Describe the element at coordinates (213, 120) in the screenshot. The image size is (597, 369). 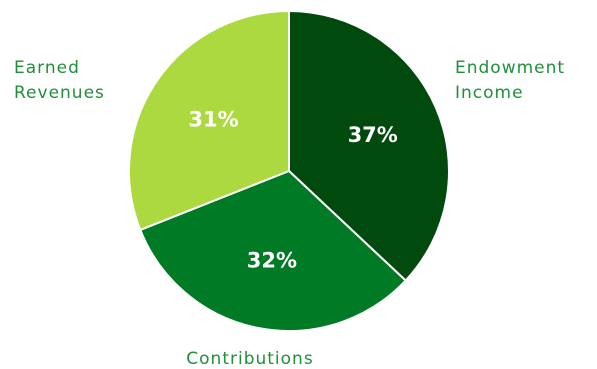
I see `pie-value-label: 31%` at that location.